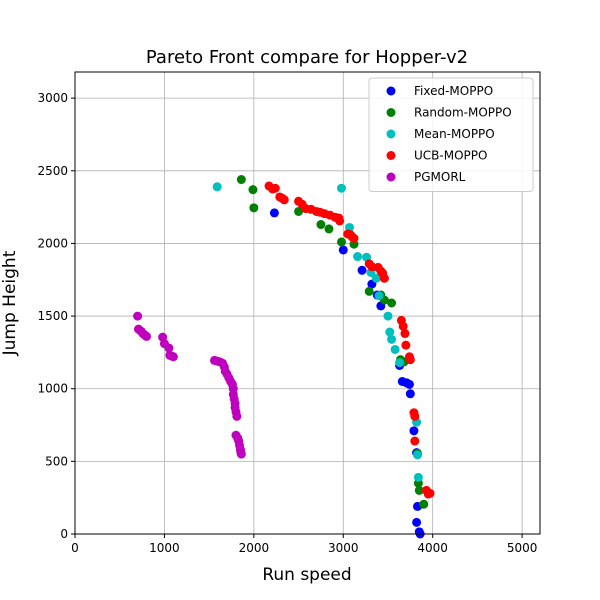  What do you see at coordinates (254, 548) in the screenshot?
I see `x-tick-label: 2000` at bounding box center [254, 548].